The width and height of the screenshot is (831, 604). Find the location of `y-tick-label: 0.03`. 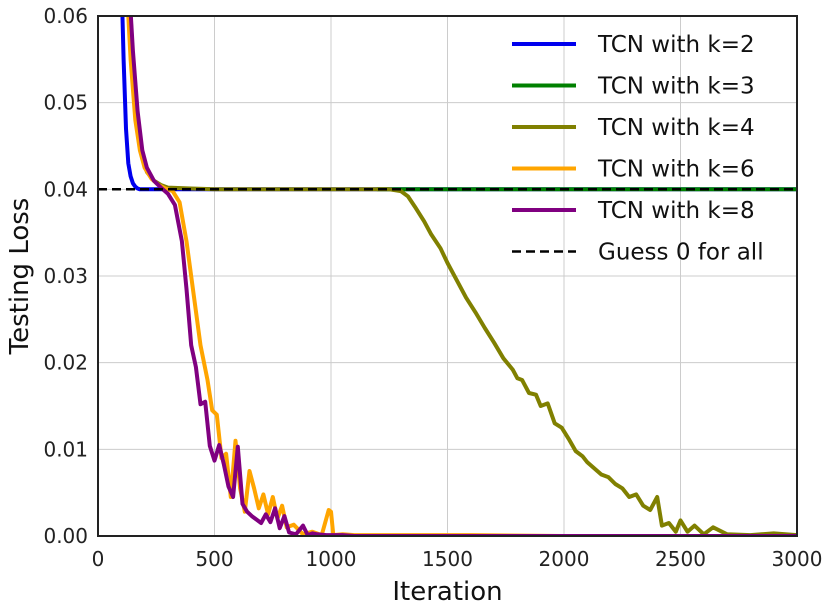

y-tick-label: 0.03 is located at coordinates (65, 276).